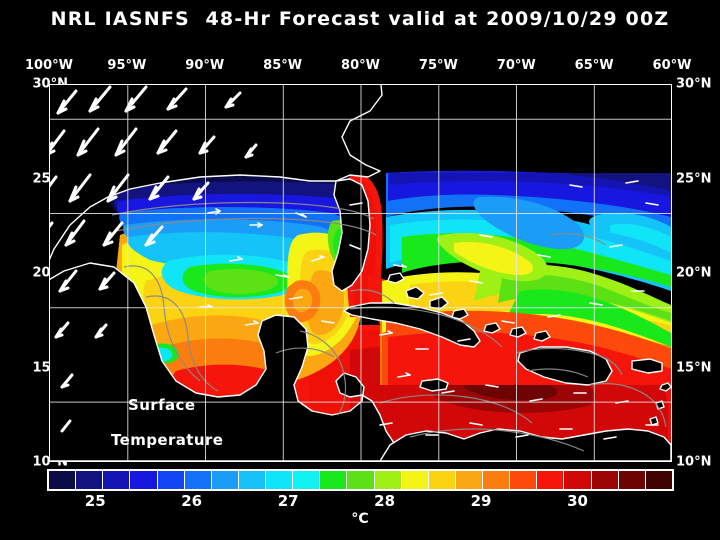 The width and height of the screenshot is (720, 540). Describe the element at coordinates (577, 501) in the screenshot. I see `colorbar-tick-label: 30` at that location.